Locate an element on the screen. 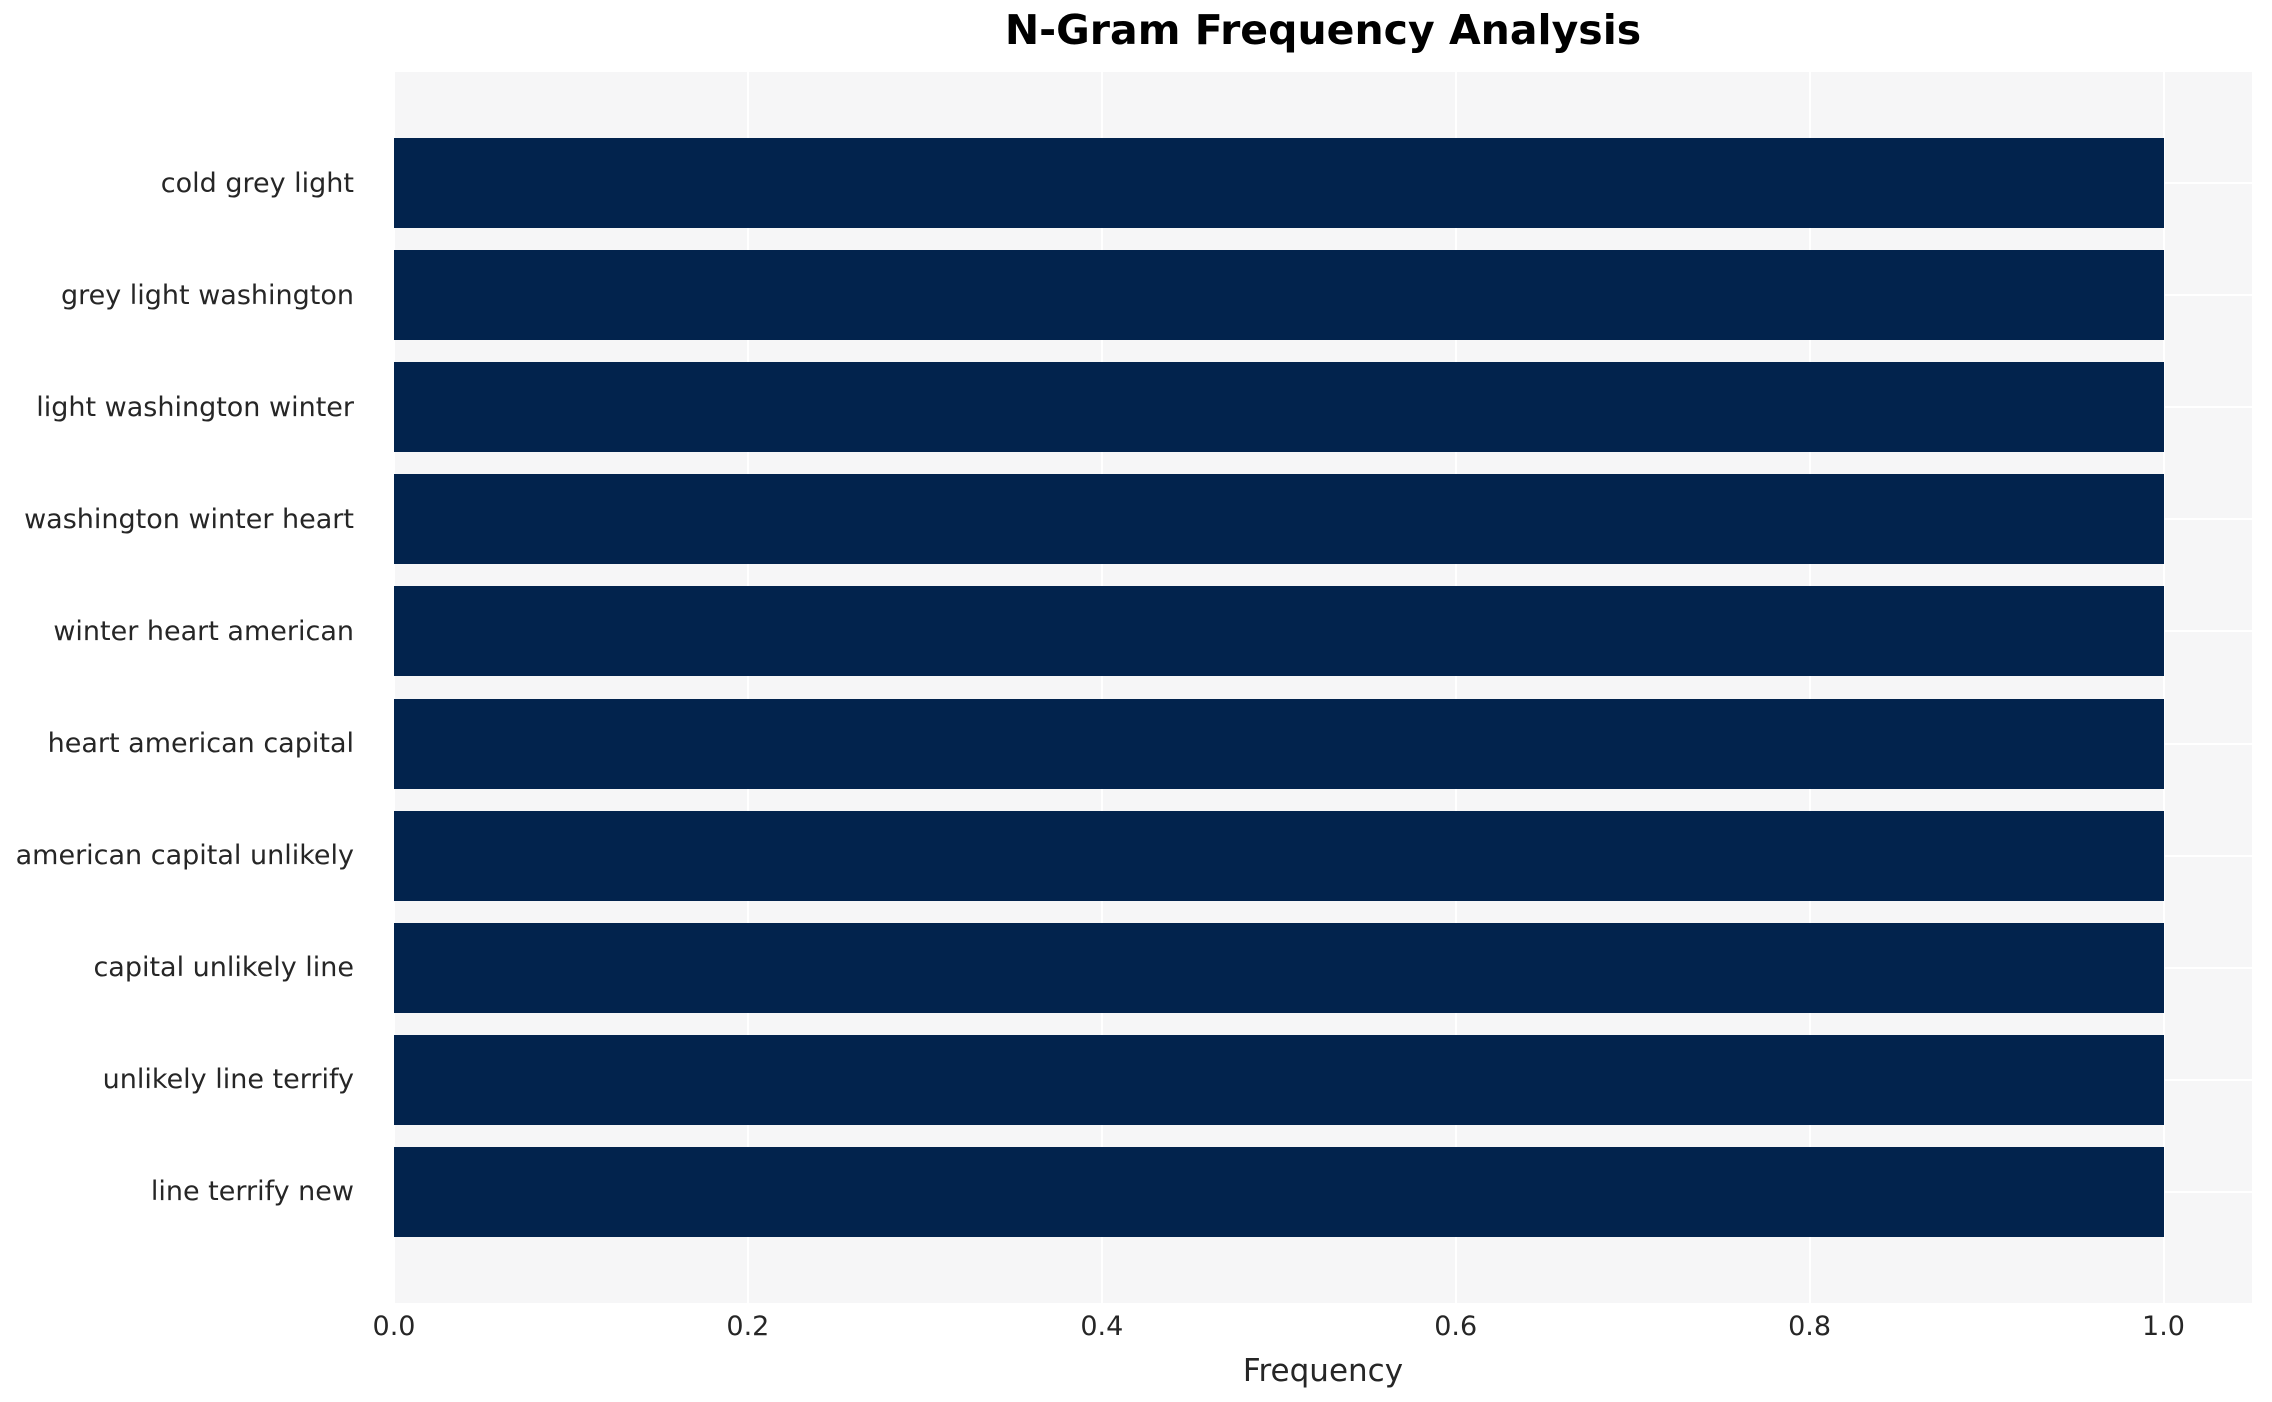  y-tick-row: heart american capital is located at coordinates (187, 743).